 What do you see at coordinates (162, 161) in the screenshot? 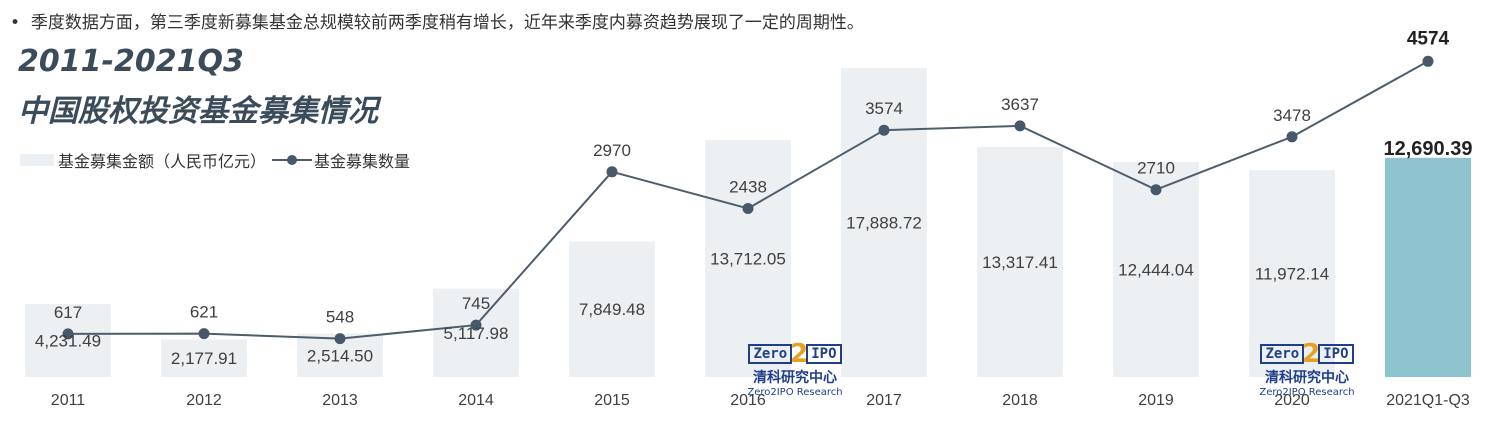
I see `legend-amount-label: 基金募集金额（人民币亿元）` at bounding box center [162, 161].